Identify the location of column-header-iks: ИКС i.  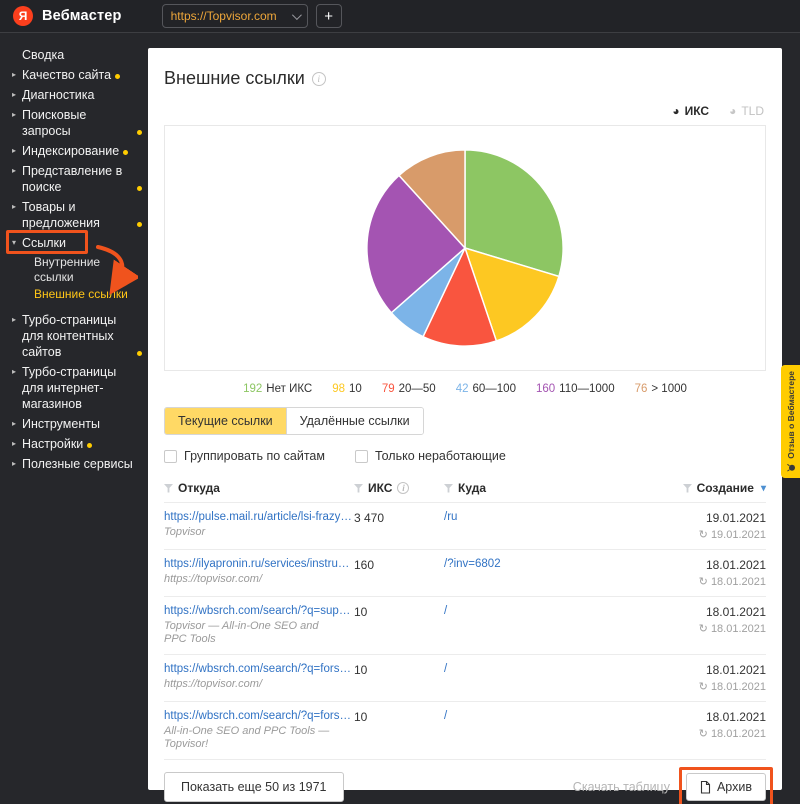
(399, 488).